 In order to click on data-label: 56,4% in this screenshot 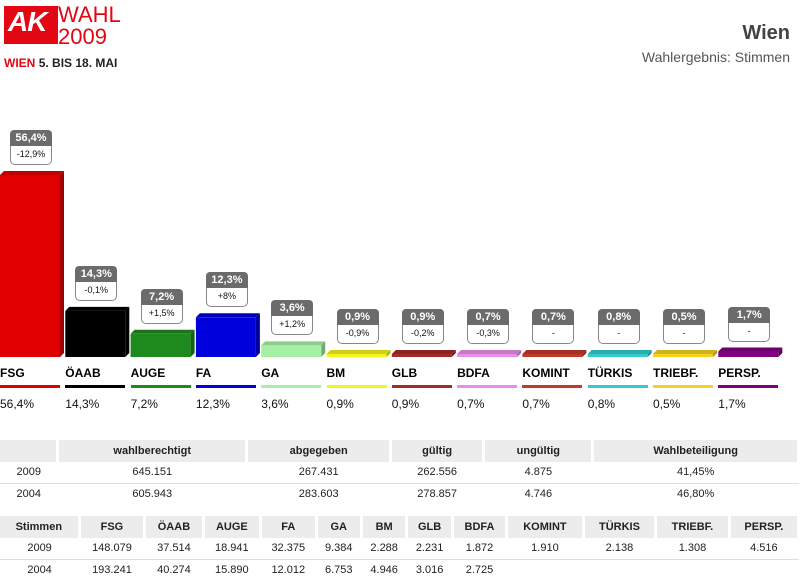, I will do `click(31, 138)`.